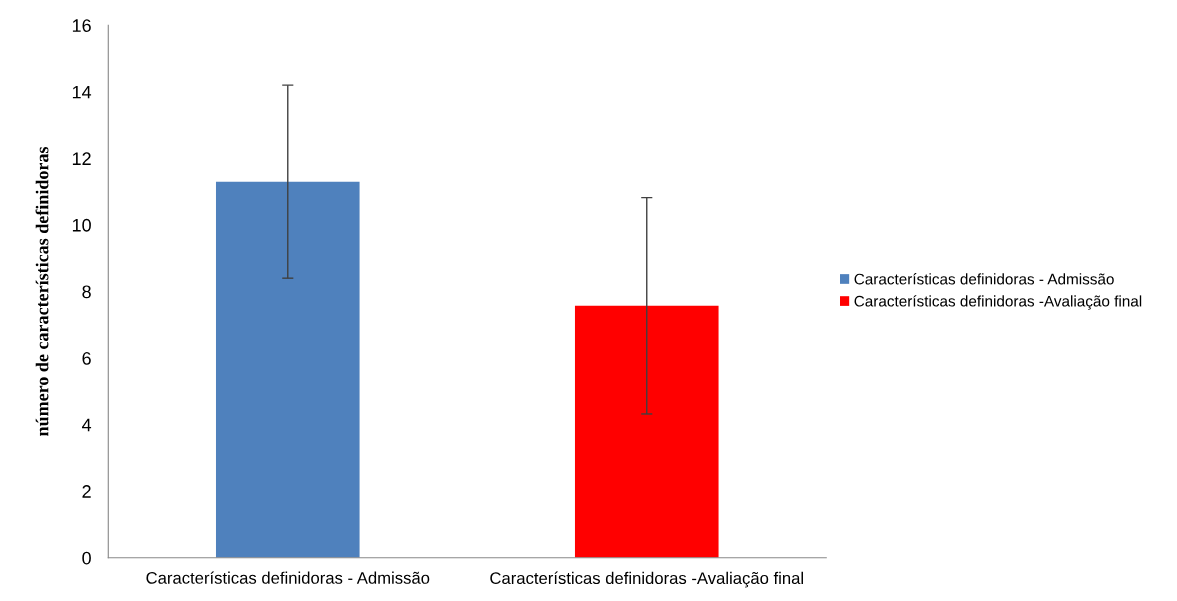  What do you see at coordinates (86, 558) in the screenshot?
I see `y-tick-label: 0` at bounding box center [86, 558].